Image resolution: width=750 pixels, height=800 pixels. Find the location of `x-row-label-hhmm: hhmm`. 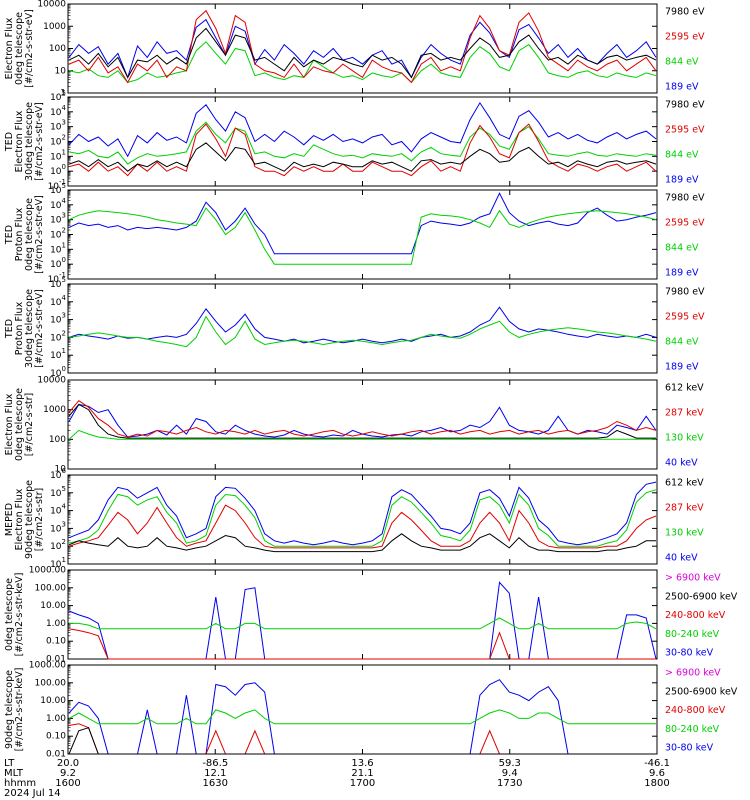

x-row-label-hhmm: hhmm is located at coordinates (20, 783).